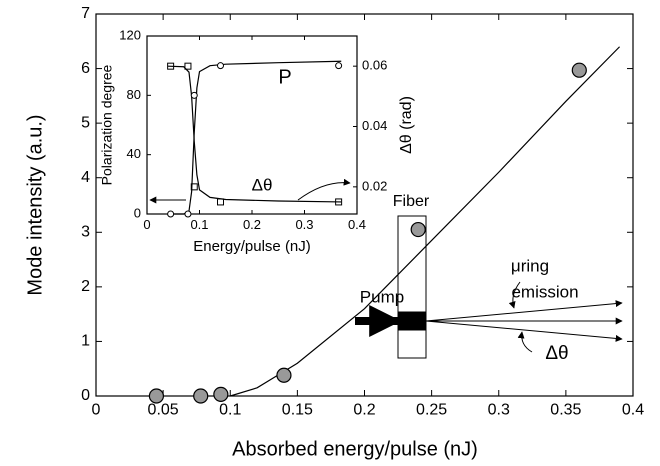  Describe the element at coordinates (412, 321) in the screenshot. I see `ring` at that location.